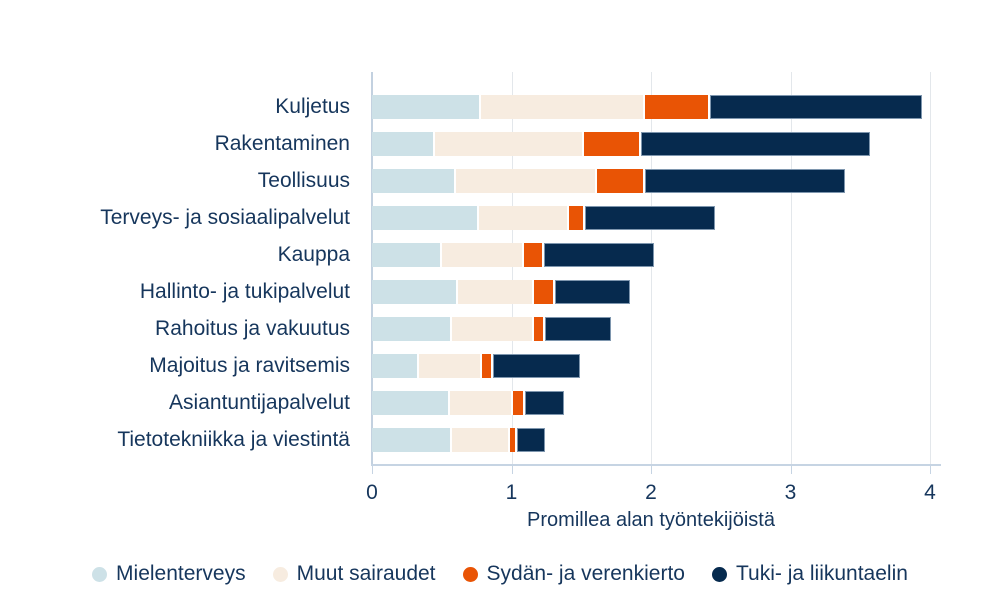 The width and height of the screenshot is (1000, 600). I want to click on category-label: Asiantuntijapalvelut, so click(259, 402).